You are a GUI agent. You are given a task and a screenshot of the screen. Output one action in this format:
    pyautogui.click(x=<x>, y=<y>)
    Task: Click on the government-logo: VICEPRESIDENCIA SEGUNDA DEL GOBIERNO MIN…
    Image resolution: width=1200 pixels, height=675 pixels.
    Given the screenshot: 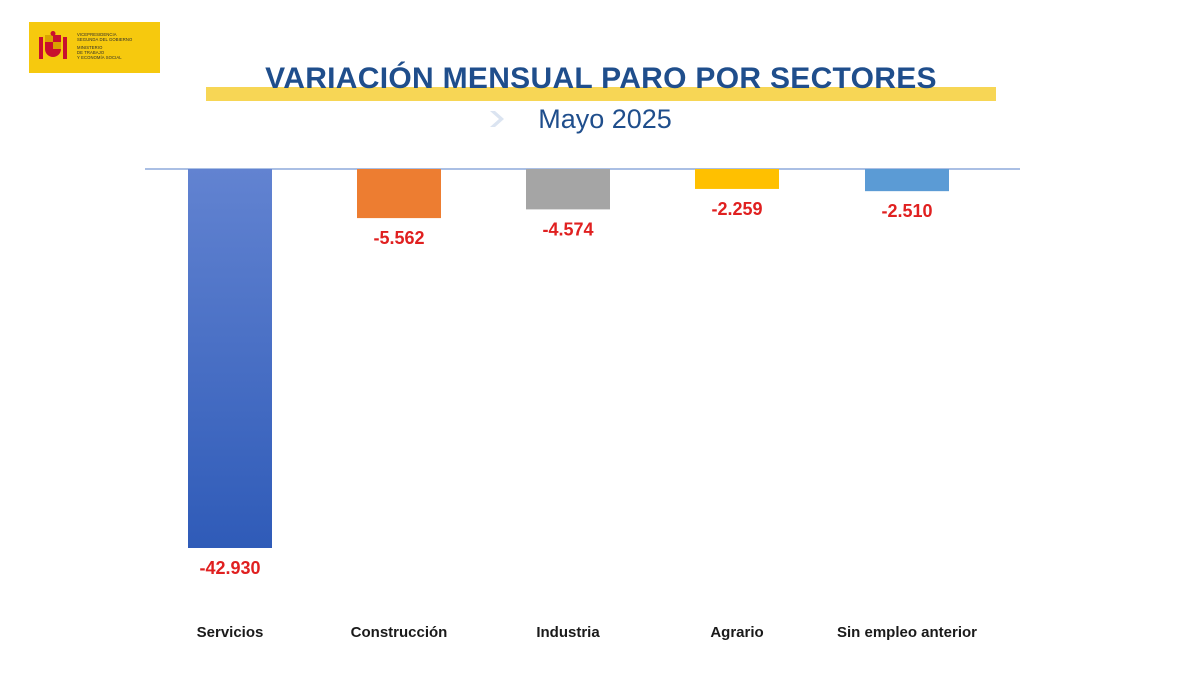 What is the action you would take?
    pyautogui.click(x=94, y=47)
    